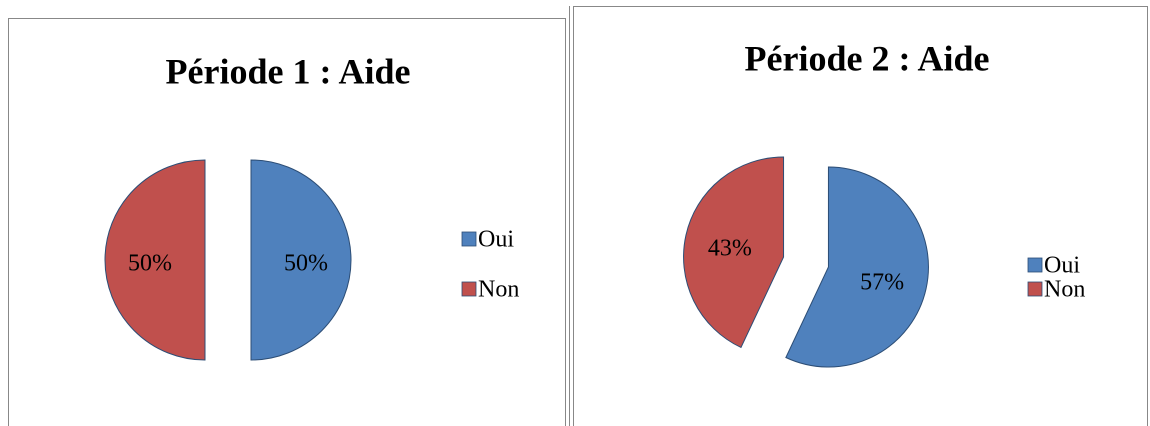 This screenshot has width=1150, height=426. What do you see at coordinates (730, 248) in the screenshot?
I see `data-label: 43%` at bounding box center [730, 248].